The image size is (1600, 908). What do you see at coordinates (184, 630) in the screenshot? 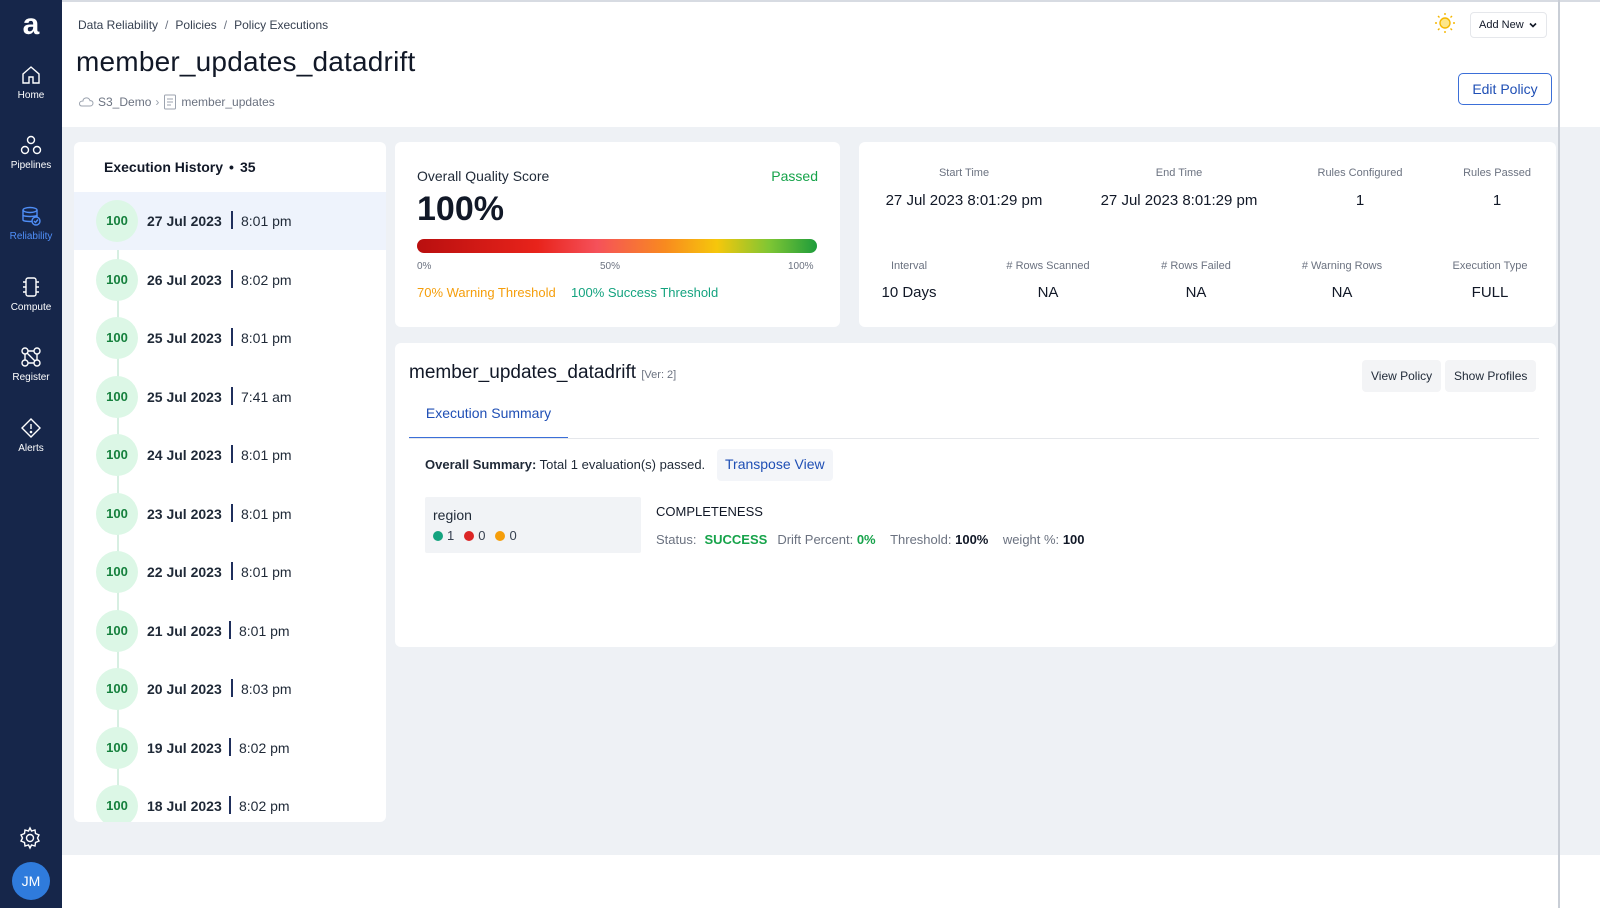
I see `history-date: 21 Jul 2023` at bounding box center [184, 630].